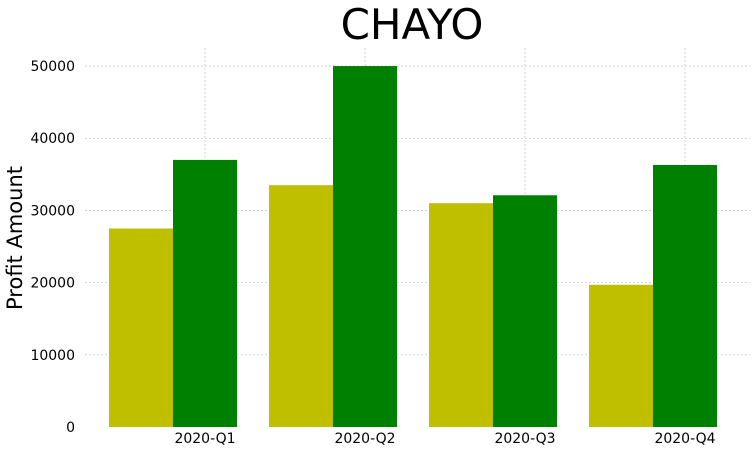 The height and width of the screenshot is (452, 754). Describe the element at coordinates (52, 356) in the screenshot. I see `y-tick-label: 10000` at that location.